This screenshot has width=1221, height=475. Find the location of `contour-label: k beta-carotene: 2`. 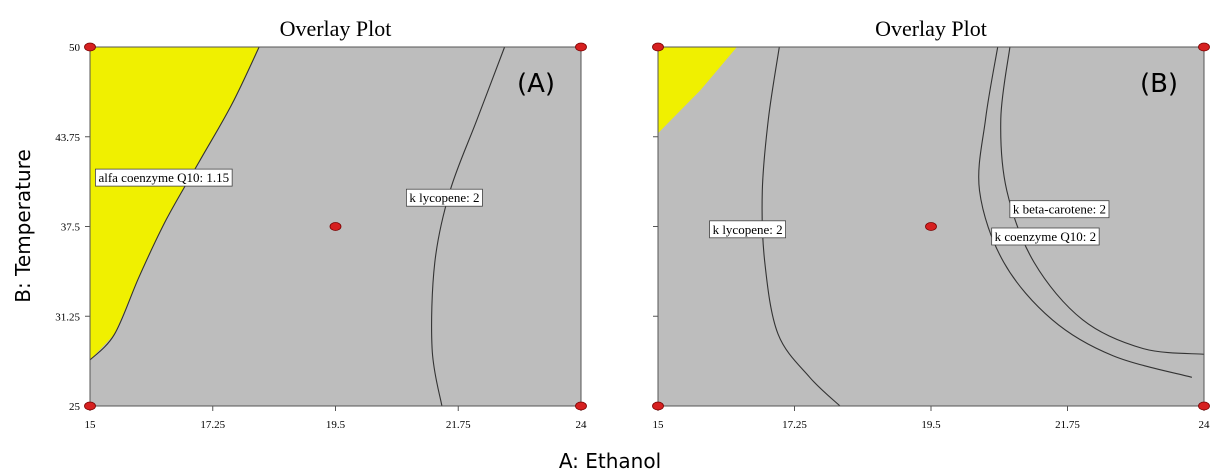

contour-label: k beta-carotene: 2 is located at coordinates (1059, 209).